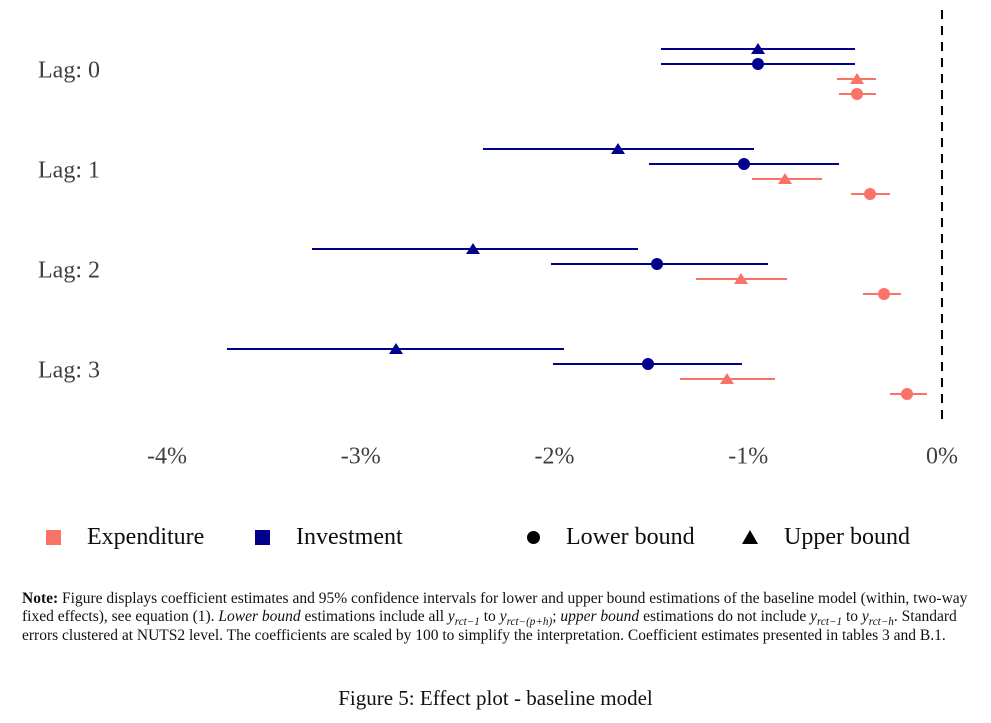 This screenshot has width=991, height=723. What do you see at coordinates (69, 370) in the screenshot?
I see `y-axis-group-label: Lag: 3` at bounding box center [69, 370].